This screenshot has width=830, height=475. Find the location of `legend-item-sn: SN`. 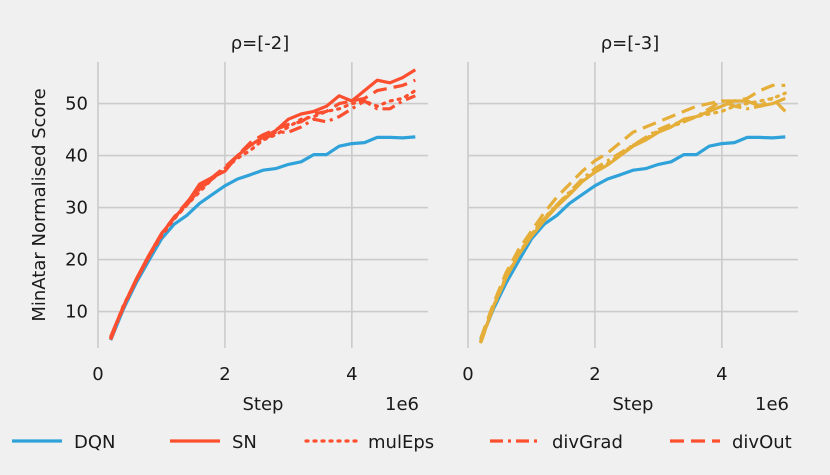

legend-item-sn: SN is located at coordinates (213, 442).